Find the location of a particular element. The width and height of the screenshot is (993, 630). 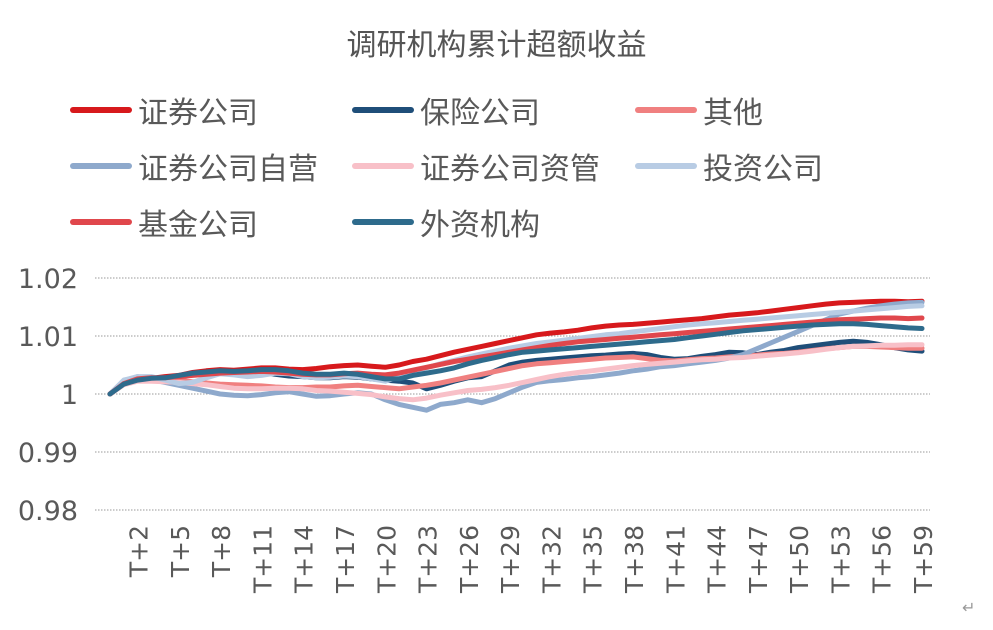

x-tick-label: T+2 is located at coordinates (139, 551).